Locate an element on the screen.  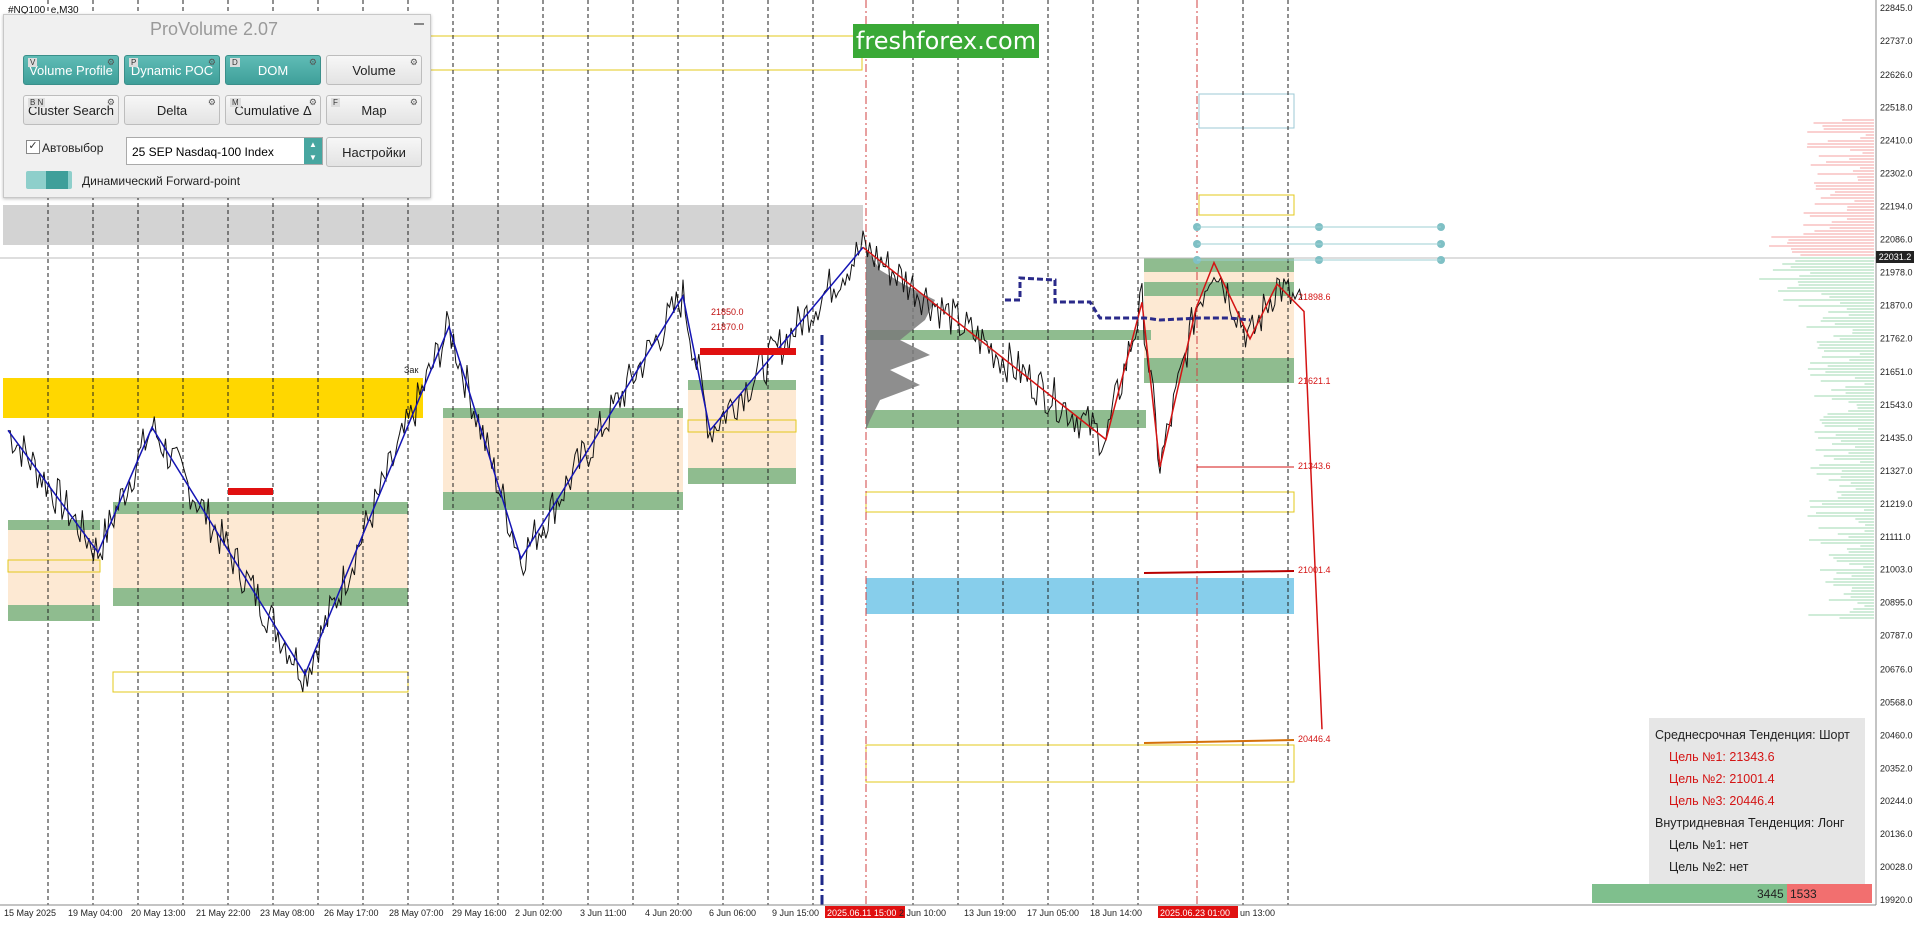
gray-zone is located at coordinates (433, 225).